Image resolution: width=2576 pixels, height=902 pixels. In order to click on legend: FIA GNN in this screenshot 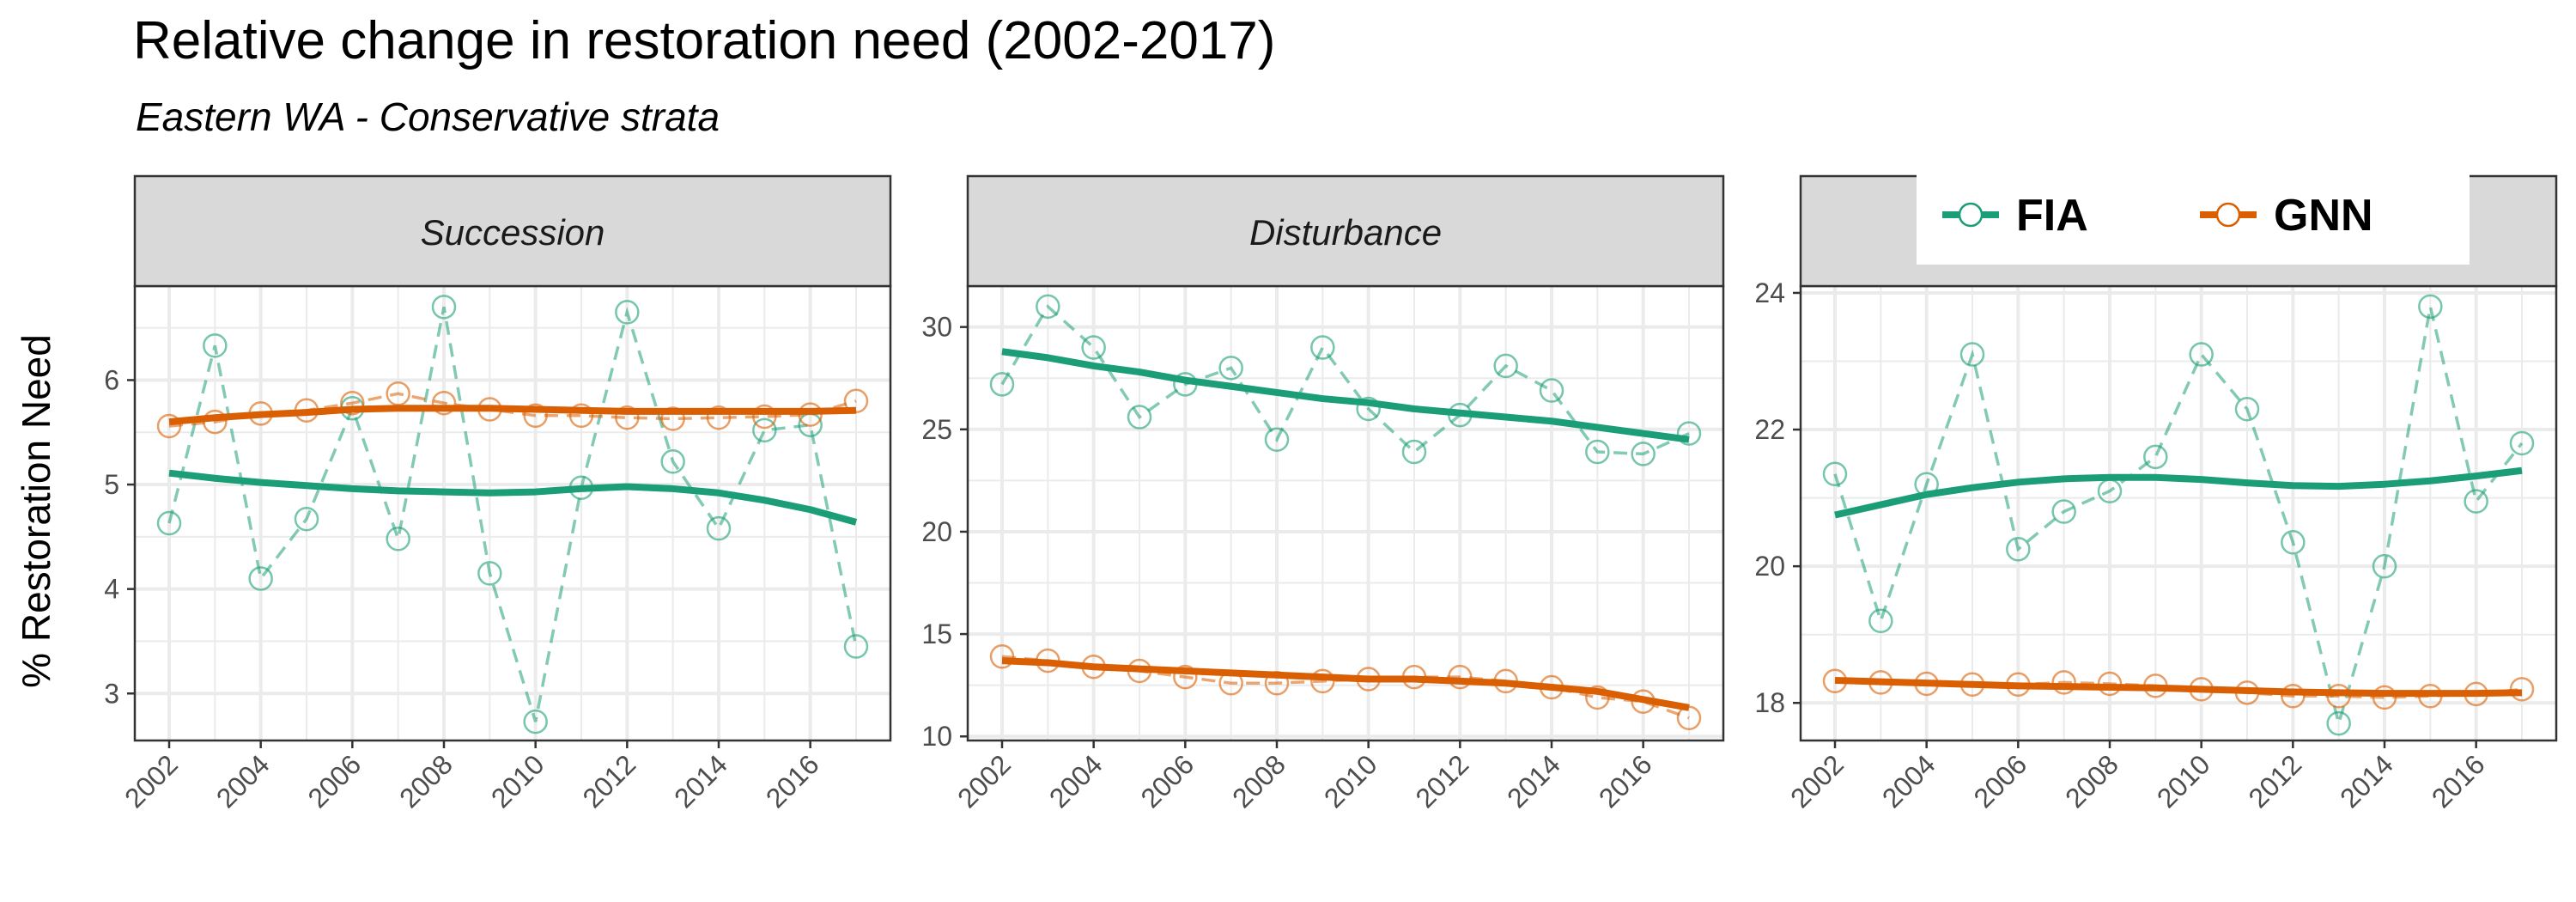, I will do `click(2193, 216)`.